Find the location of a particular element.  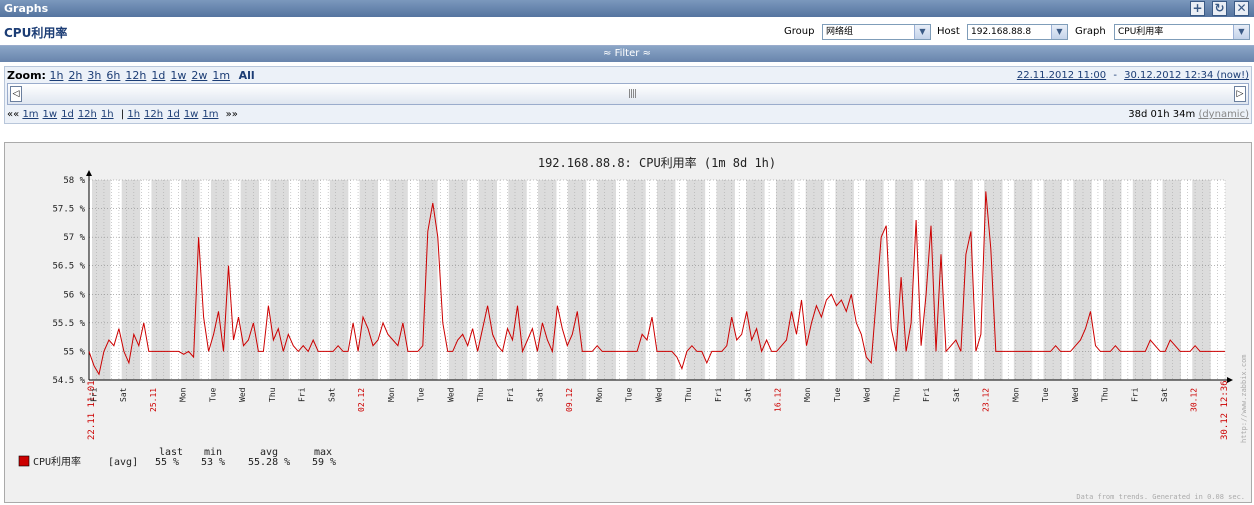

nav-back-link-0: 1m is located at coordinates (30, 114).